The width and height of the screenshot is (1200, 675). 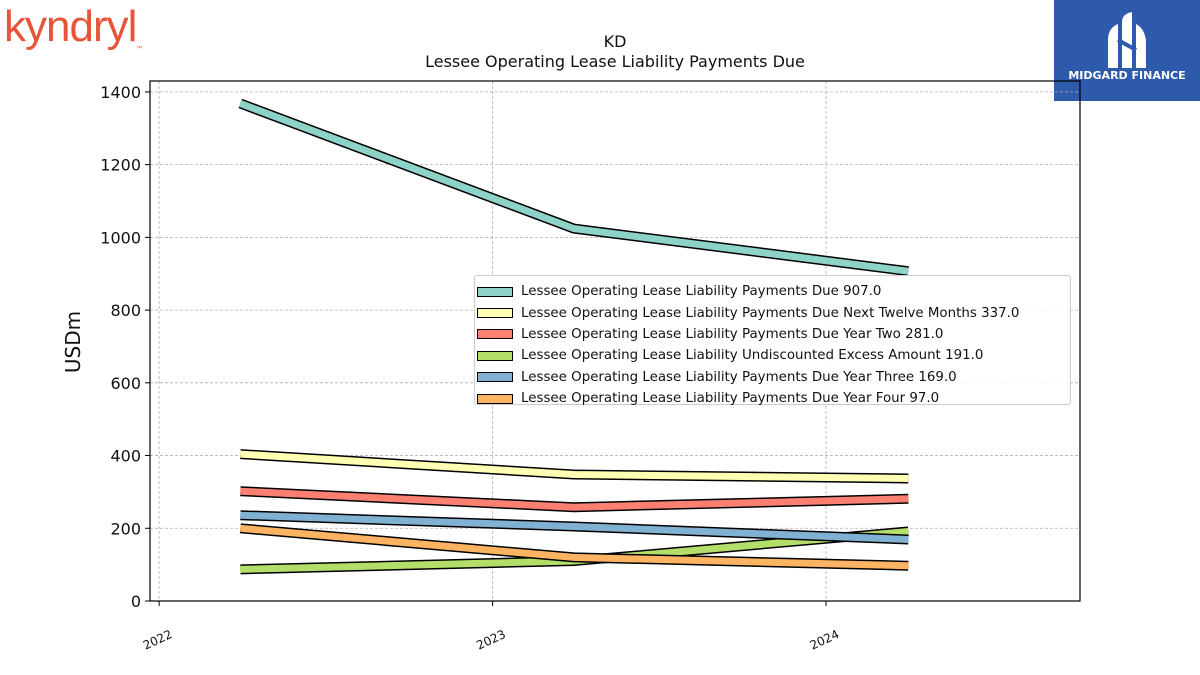 What do you see at coordinates (1127, 40) in the screenshot?
I see `midgard-mark-icon` at bounding box center [1127, 40].